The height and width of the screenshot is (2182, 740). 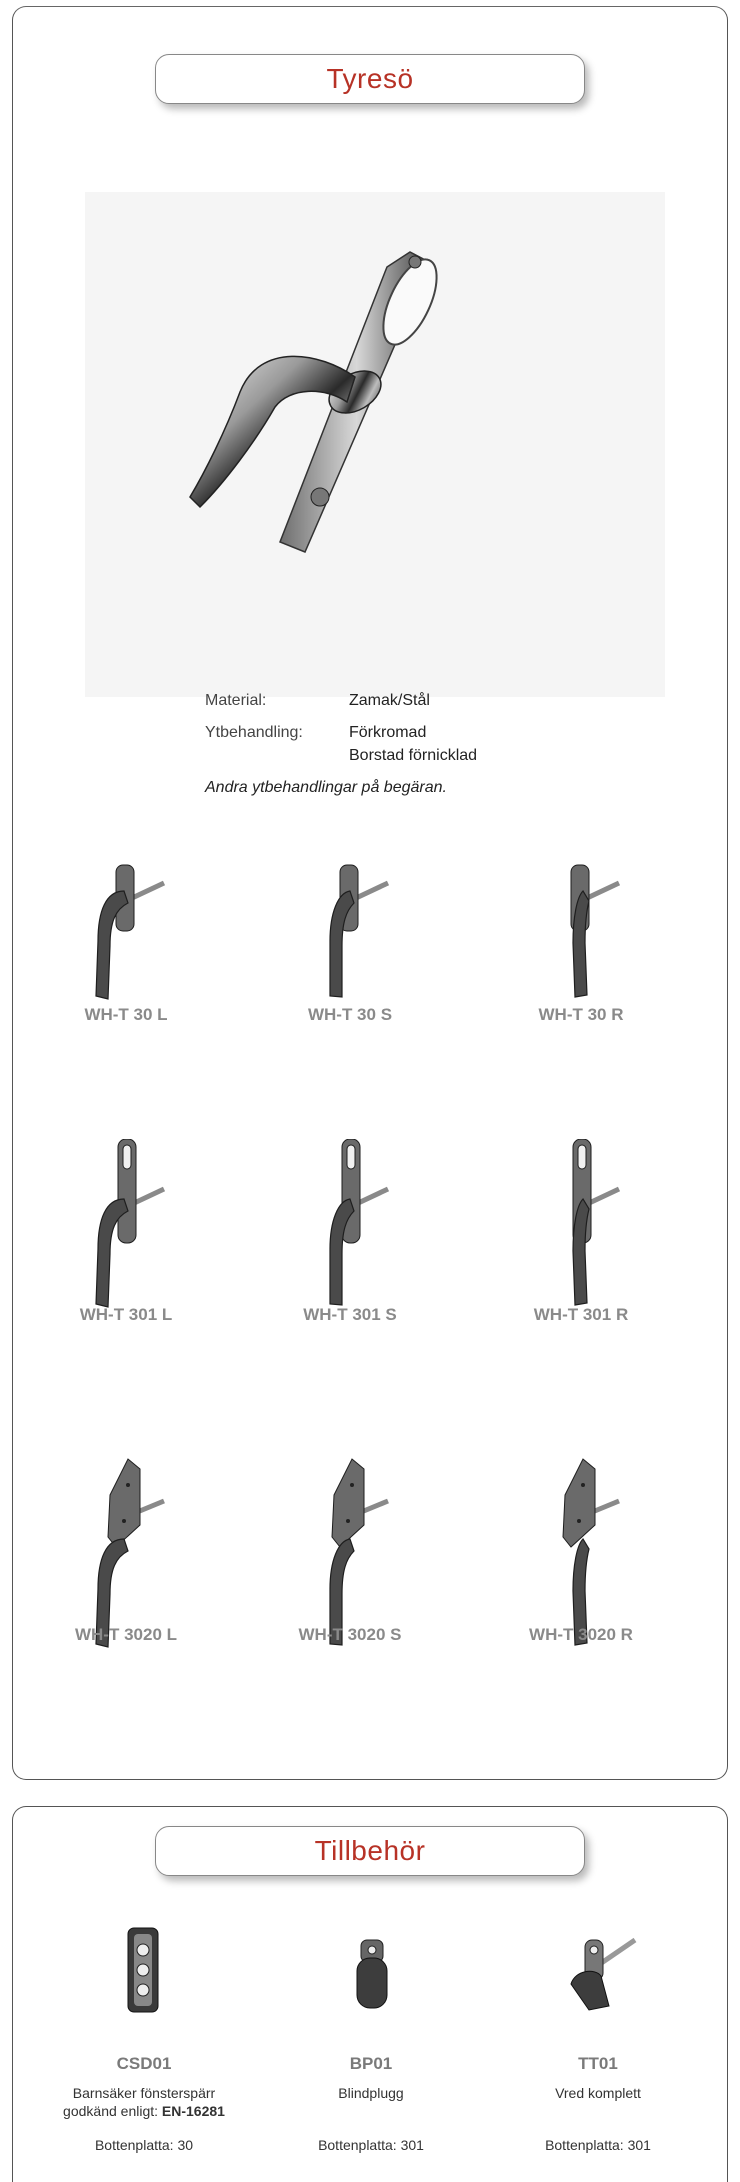 I want to click on window-lock-icon, so click(x=143, y=1970).